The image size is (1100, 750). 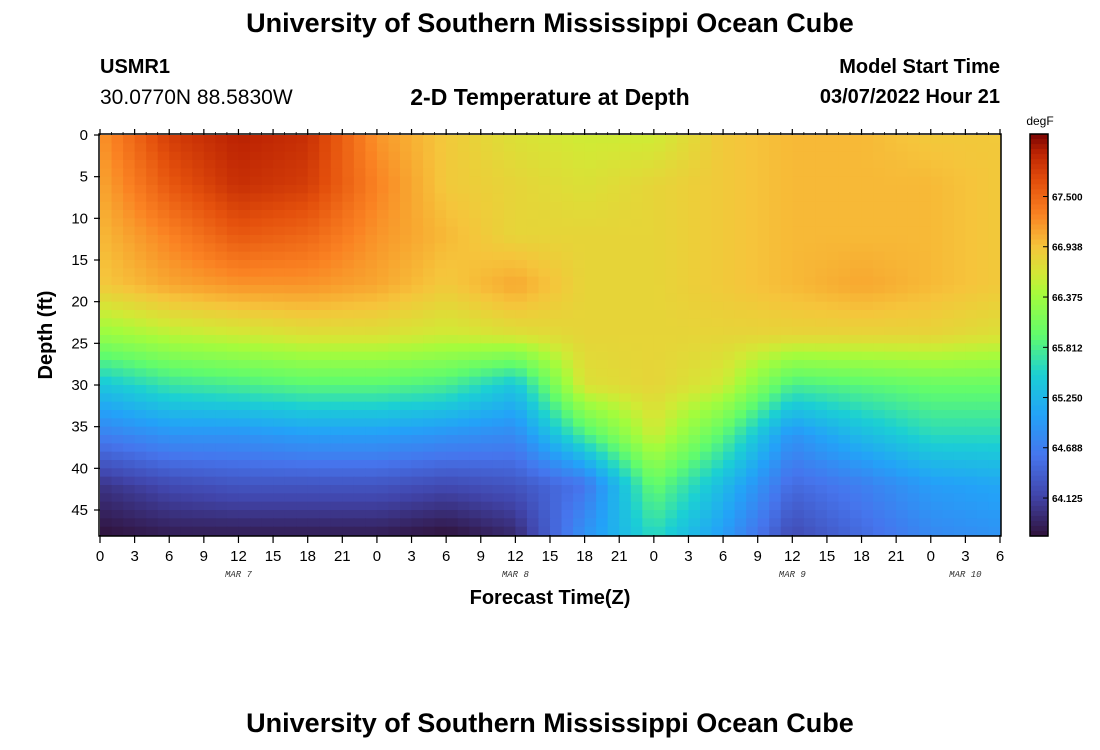 I want to click on colorbar-segment, so click(x=1039, y=358).